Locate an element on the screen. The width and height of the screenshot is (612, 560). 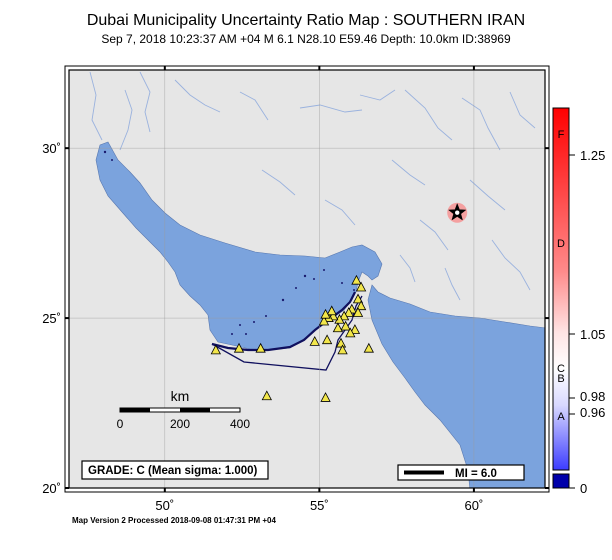
colorbar-value-1-25: 1.25 is located at coordinates (592, 155).